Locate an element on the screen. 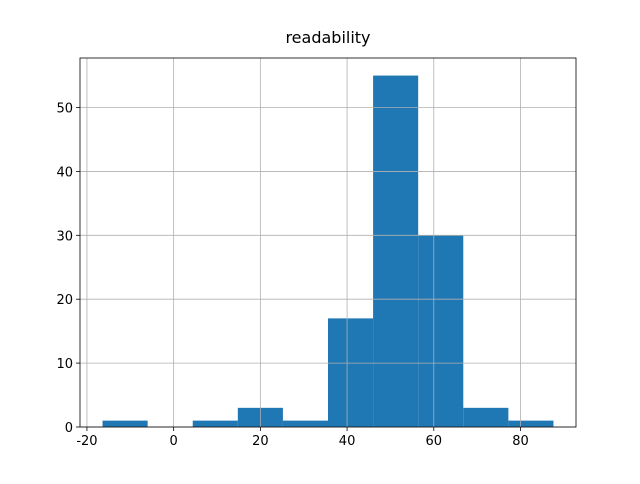 This screenshot has width=640, height=484. x-tick-label: 60 is located at coordinates (434, 441).